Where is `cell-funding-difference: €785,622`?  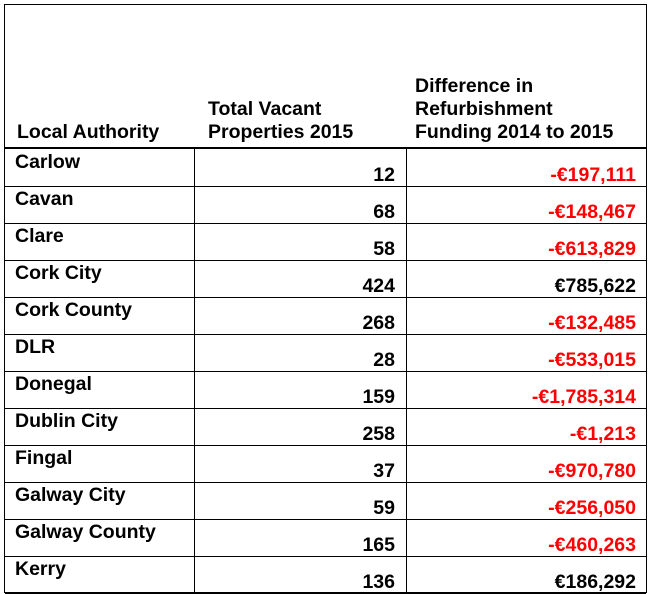 cell-funding-difference: €785,622 is located at coordinates (595, 286).